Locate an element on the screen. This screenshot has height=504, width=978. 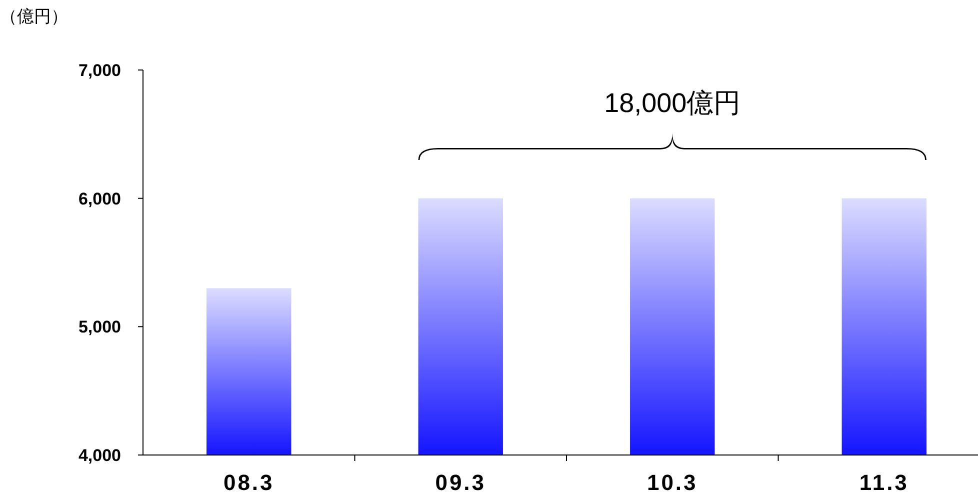
annotation: 18,000億円 is located at coordinates (672, 103).